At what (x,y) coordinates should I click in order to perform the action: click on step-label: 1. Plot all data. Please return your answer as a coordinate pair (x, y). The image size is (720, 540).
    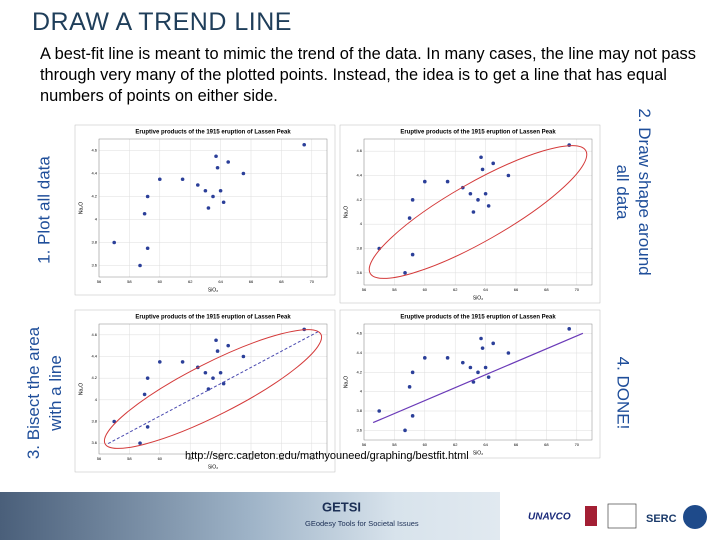
    Looking at the image, I should click on (43, 210).